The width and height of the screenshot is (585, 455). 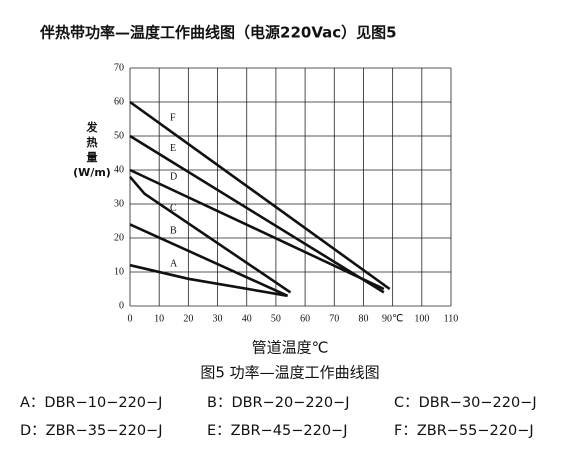 I want to click on series-label: D, so click(x=173, y=177).